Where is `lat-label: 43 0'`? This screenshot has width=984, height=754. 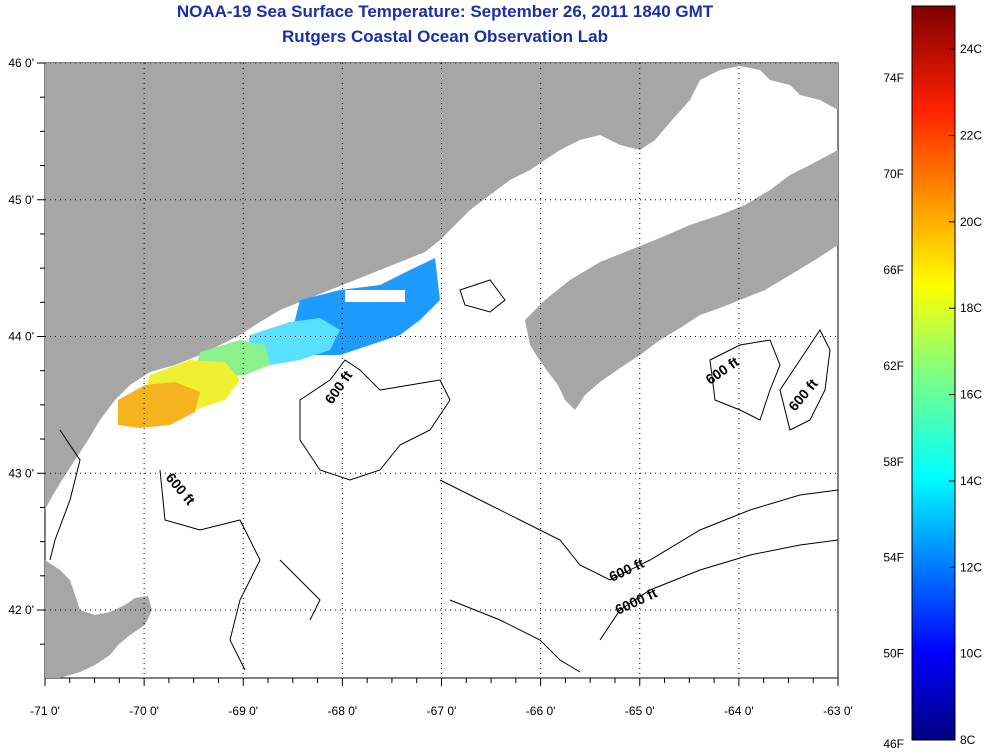 lat-label: 43 0' is located at coordinates (21, 473).